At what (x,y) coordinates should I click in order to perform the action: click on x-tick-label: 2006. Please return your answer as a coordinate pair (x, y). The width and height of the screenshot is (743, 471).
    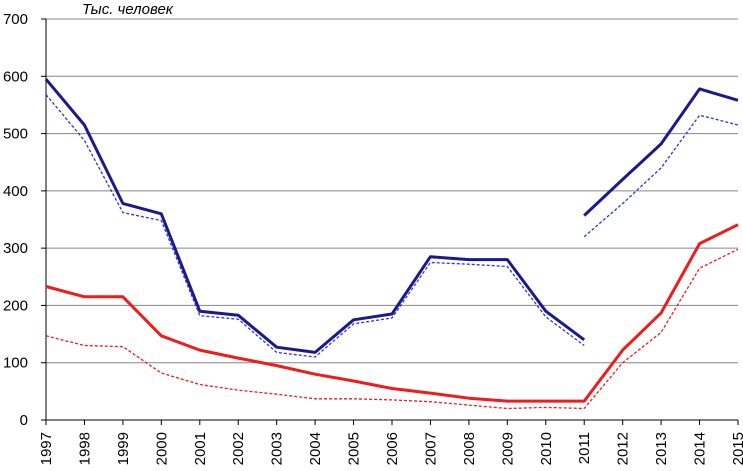
    Looking at the image, I should click on (392, 448).